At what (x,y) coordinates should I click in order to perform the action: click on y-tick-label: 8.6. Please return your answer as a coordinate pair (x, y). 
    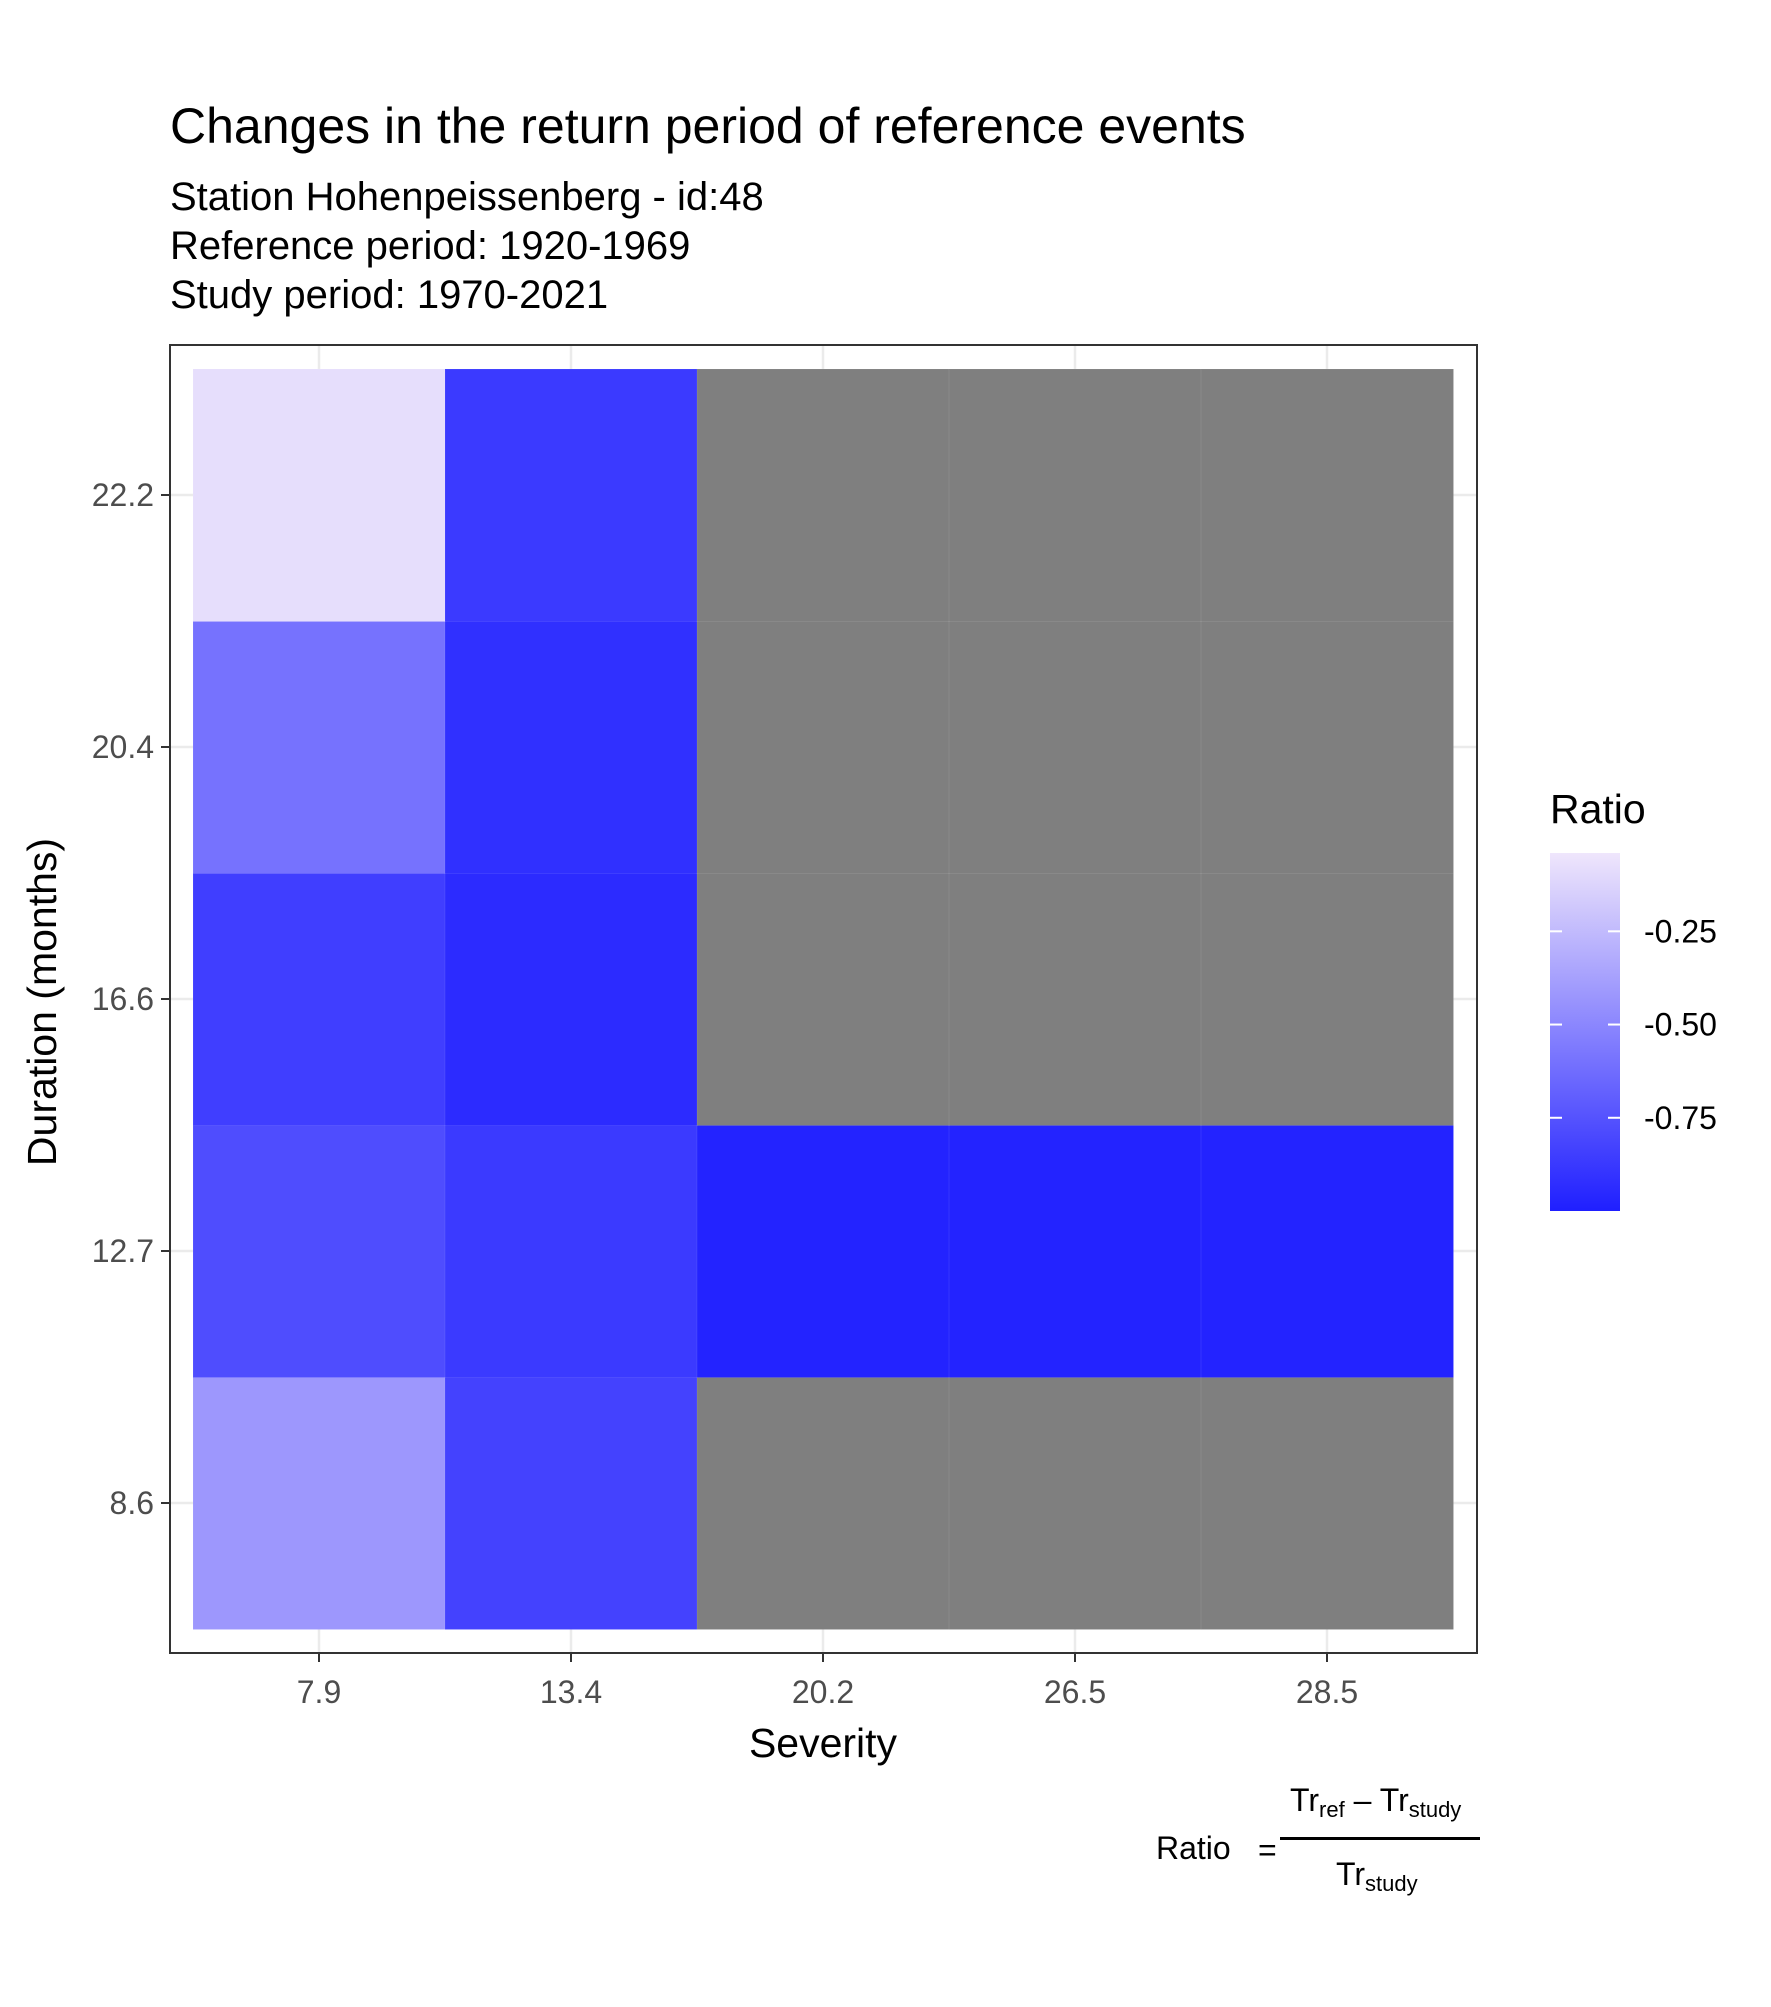
    Looking at the image, I should click on (132, 1503).